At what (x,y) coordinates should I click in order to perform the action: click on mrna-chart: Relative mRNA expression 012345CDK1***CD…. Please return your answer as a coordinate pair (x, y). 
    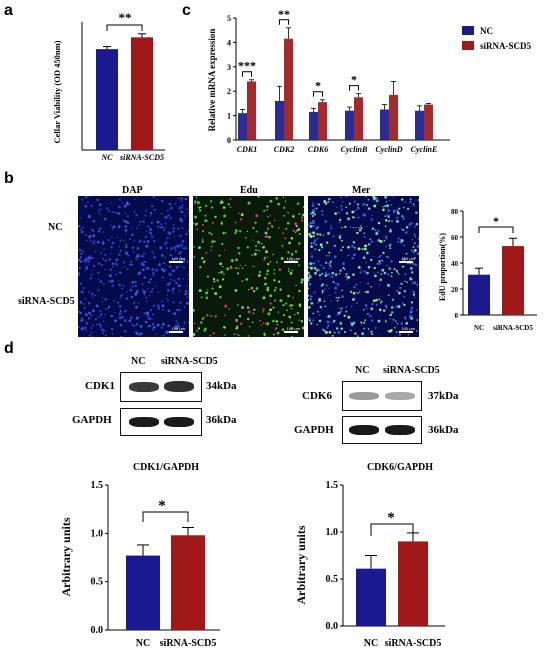
    Looking at the image, I should click on (369, 80).